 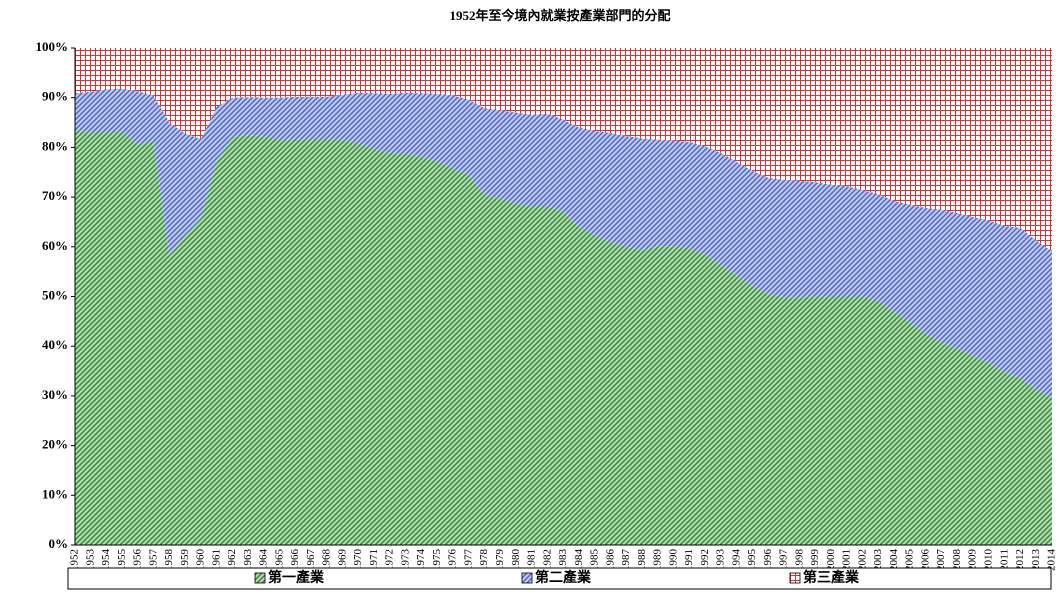 I want to click on x-tick-label: 1975, so click(x=437, y=560).